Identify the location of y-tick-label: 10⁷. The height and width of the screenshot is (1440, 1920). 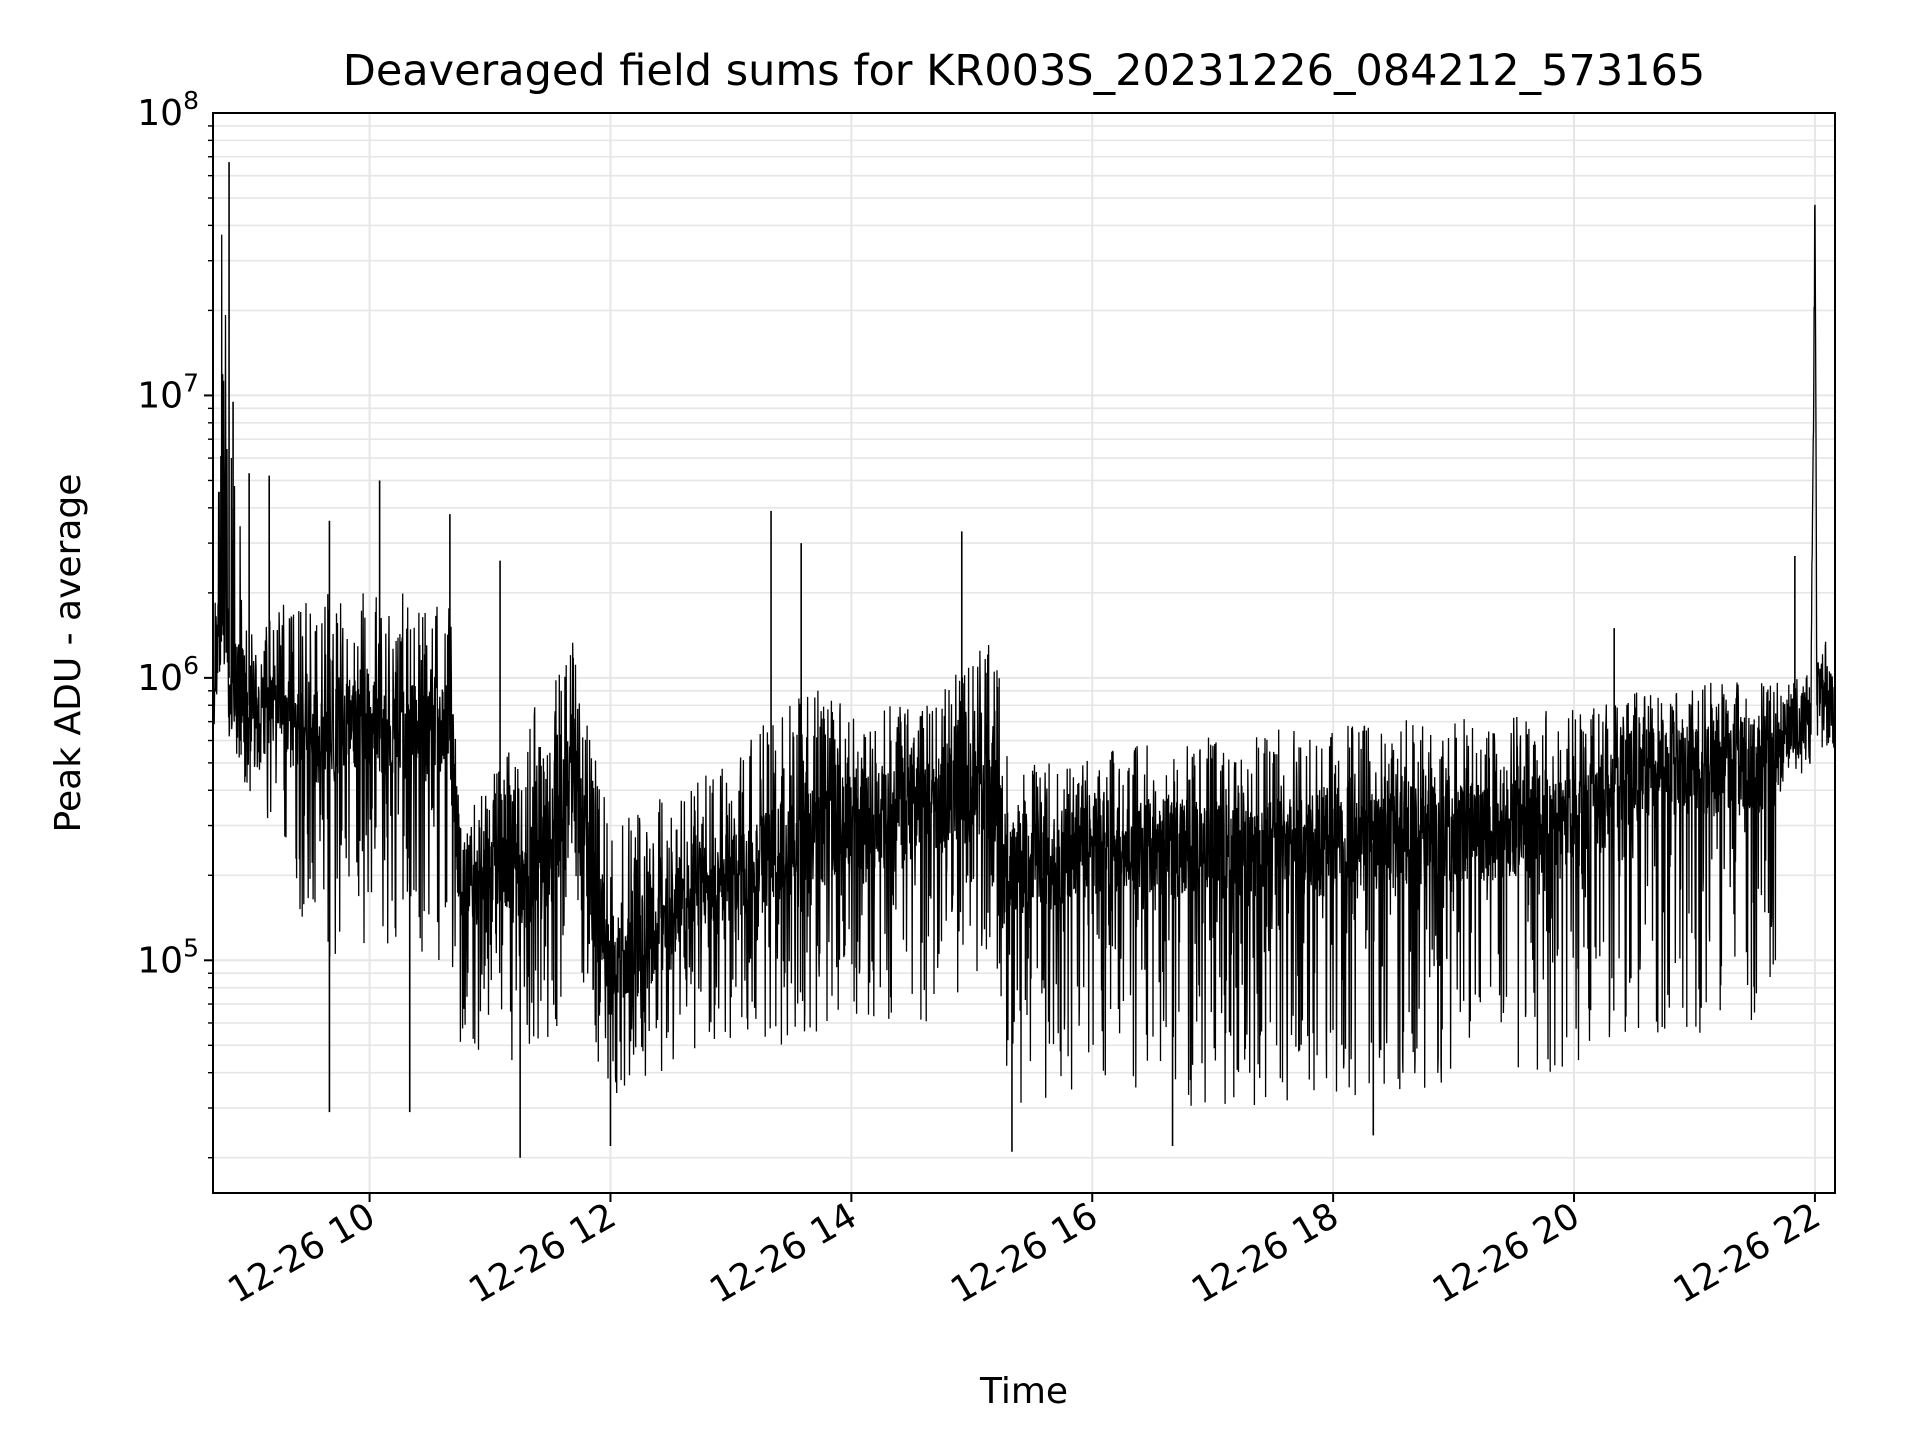
(168, 392).